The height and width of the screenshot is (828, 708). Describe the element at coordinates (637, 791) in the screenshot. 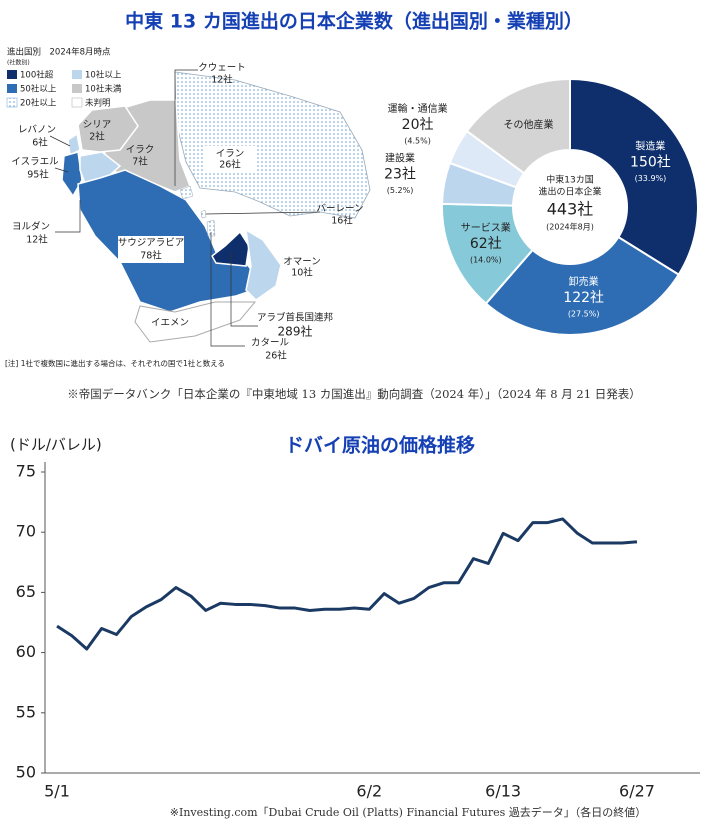

I see `x-tick-label: 6/27` at that location.